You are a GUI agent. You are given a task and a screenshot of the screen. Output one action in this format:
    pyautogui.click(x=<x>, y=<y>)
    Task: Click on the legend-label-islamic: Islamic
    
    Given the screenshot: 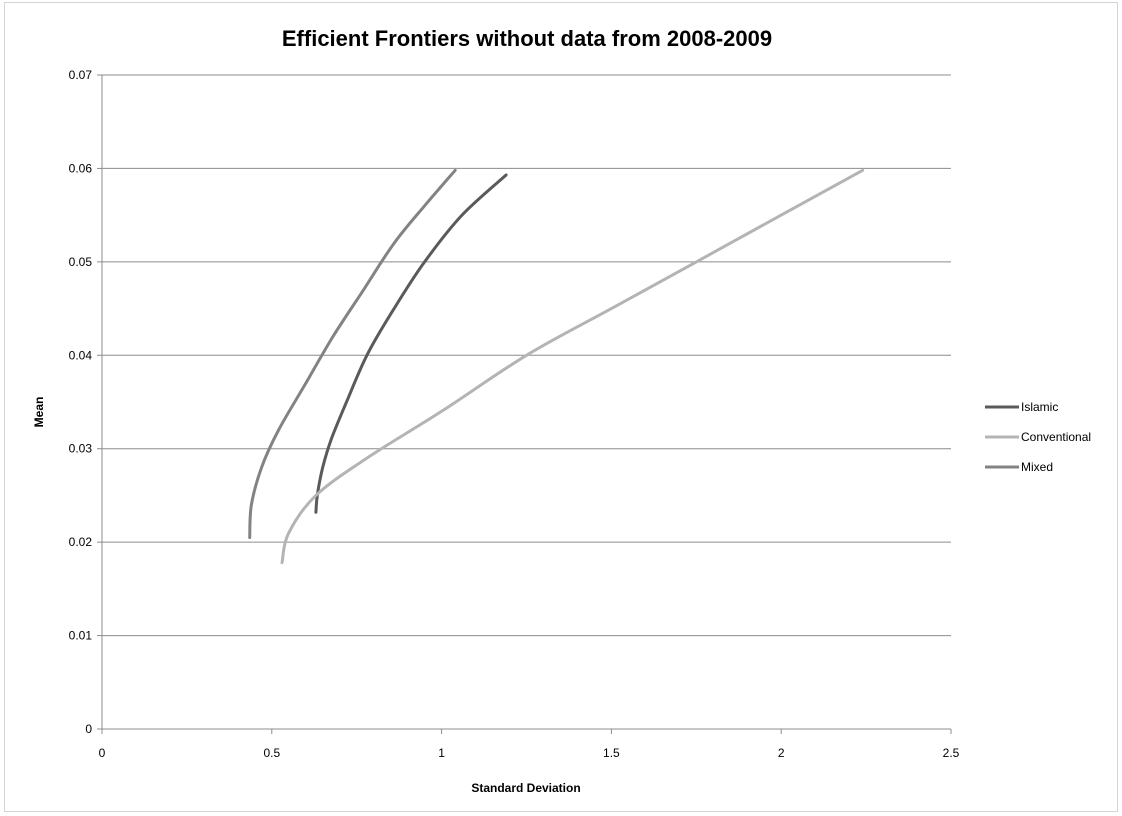 What is the action you would take?
    pyautogui.click(x=1039, y=407)
    